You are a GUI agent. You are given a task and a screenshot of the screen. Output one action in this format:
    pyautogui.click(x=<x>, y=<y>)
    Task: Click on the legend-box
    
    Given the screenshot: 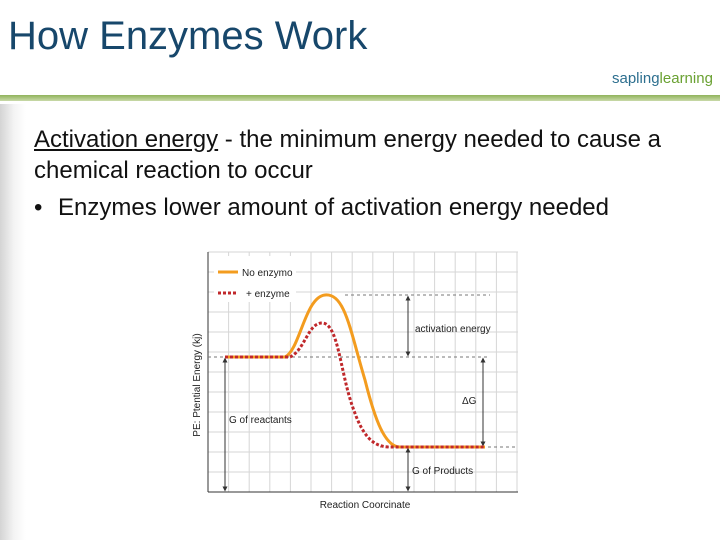 What is the action you would take?
    pyautogui.click(x=255, y=279)
    